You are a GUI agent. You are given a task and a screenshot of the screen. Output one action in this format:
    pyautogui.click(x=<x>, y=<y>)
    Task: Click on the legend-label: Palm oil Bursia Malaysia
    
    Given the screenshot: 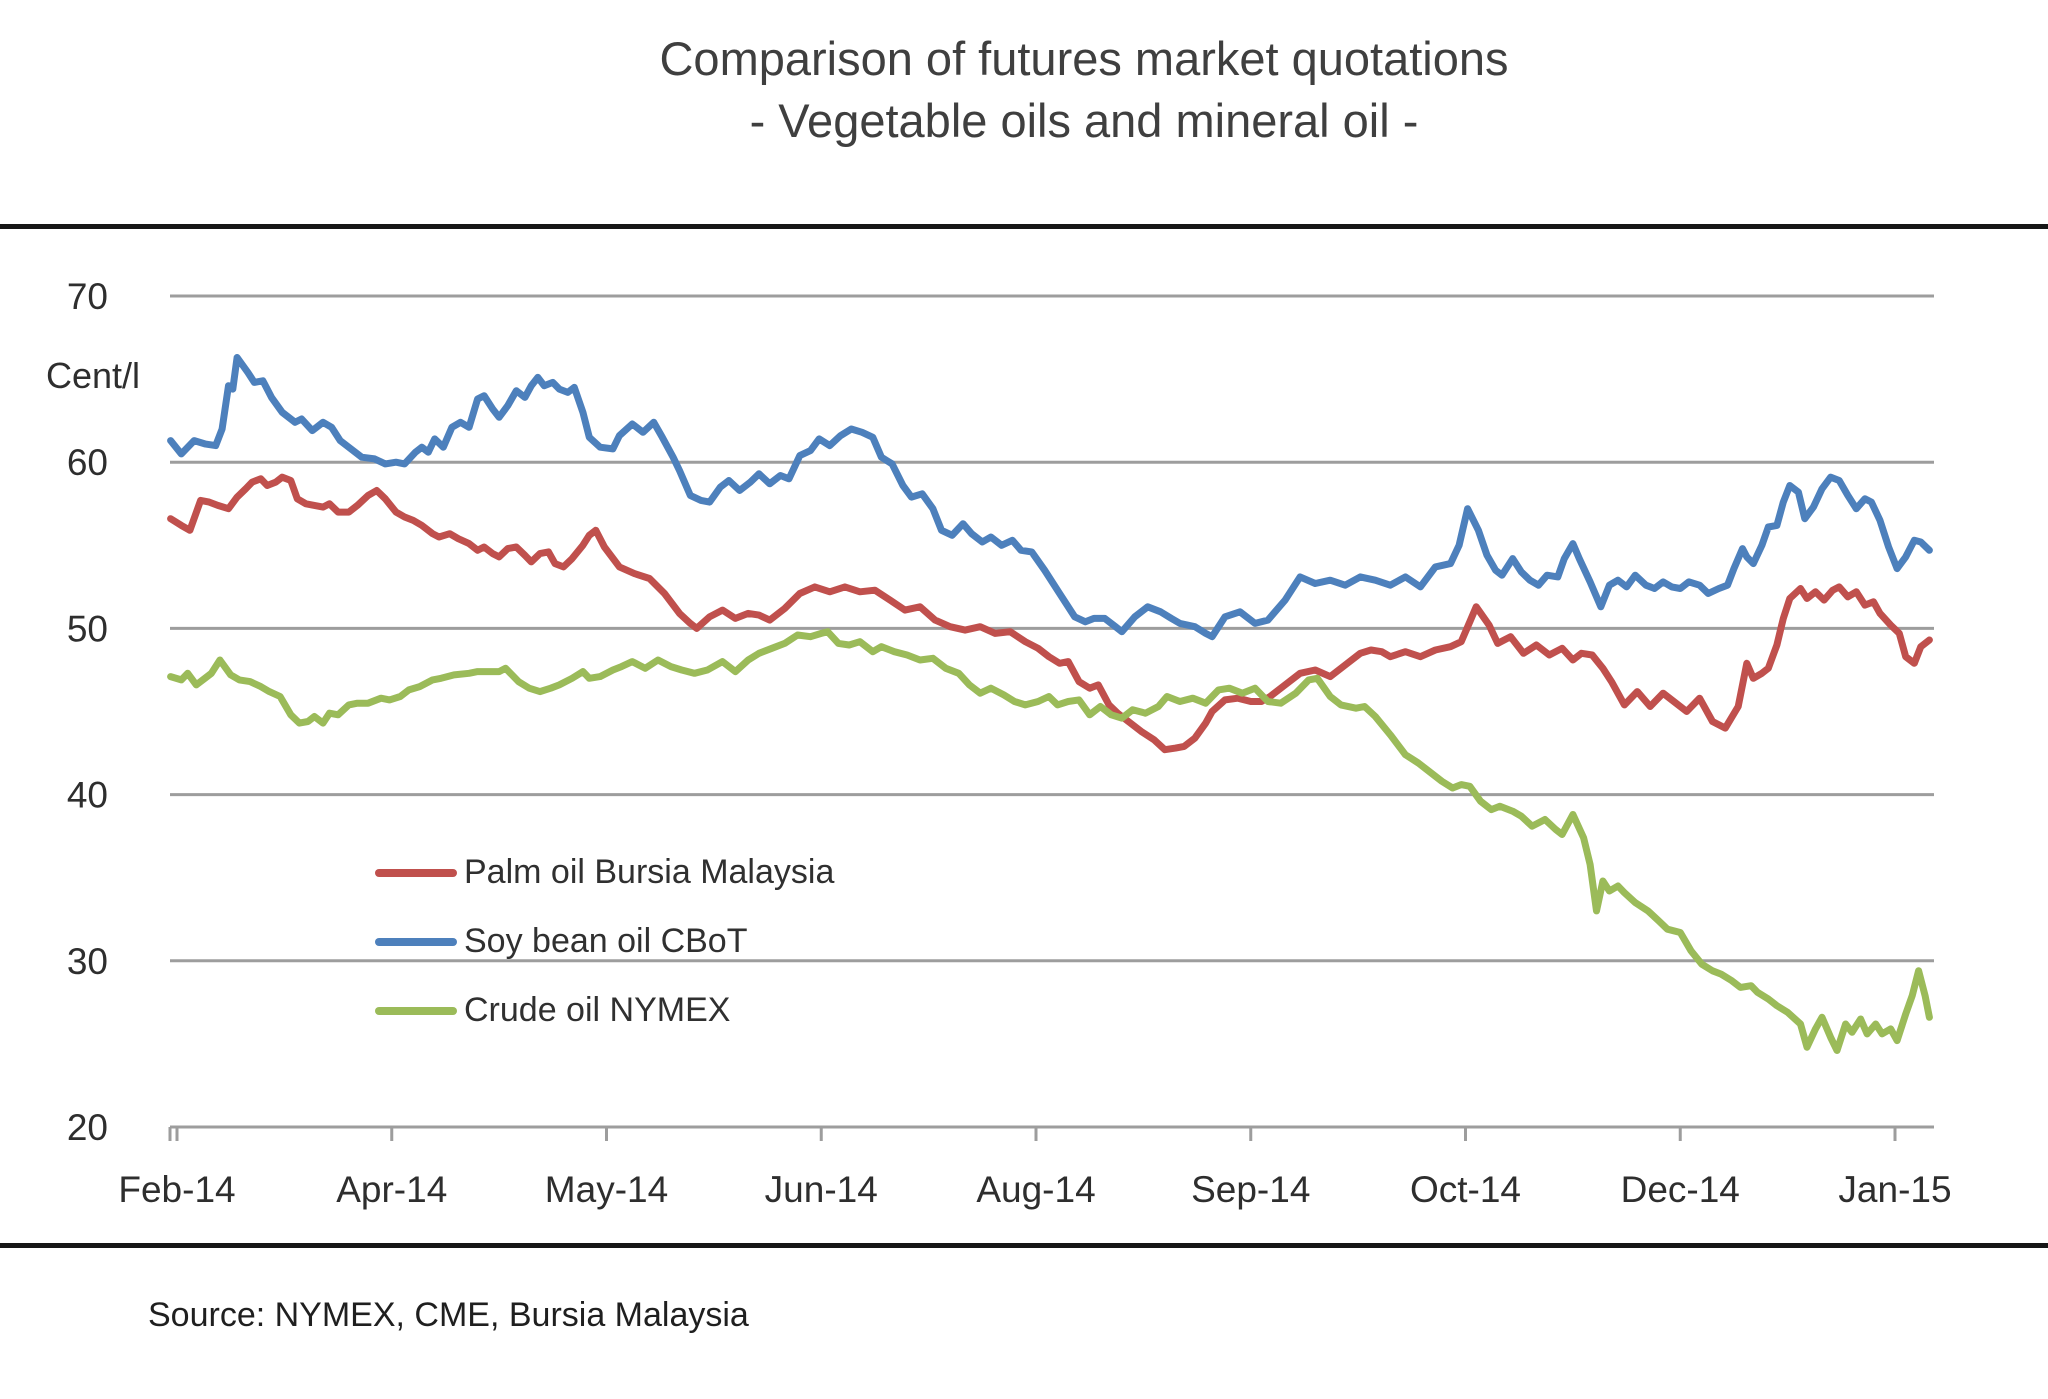 What is the action you would take?
    pyautogui.click(x=649, y=872)
    